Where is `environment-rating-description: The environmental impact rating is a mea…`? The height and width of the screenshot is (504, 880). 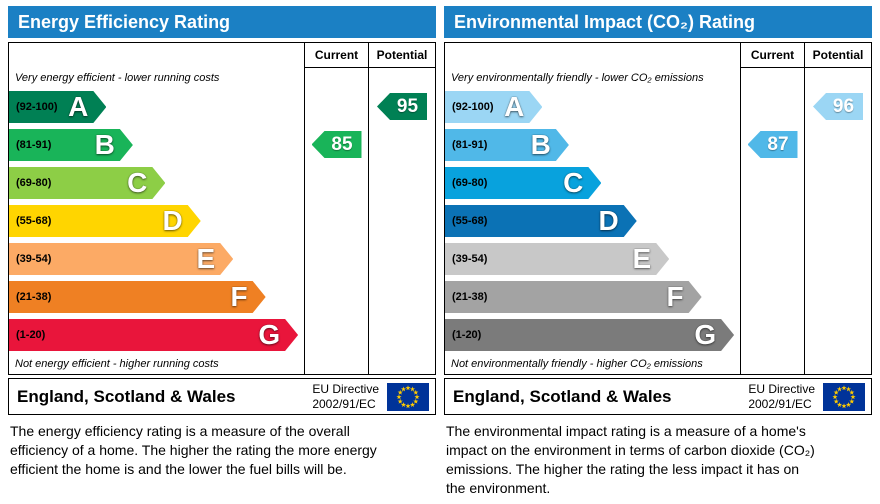 environment-rating-description: The environmental impact rating is a mea… is located at coordinates (630, 460).